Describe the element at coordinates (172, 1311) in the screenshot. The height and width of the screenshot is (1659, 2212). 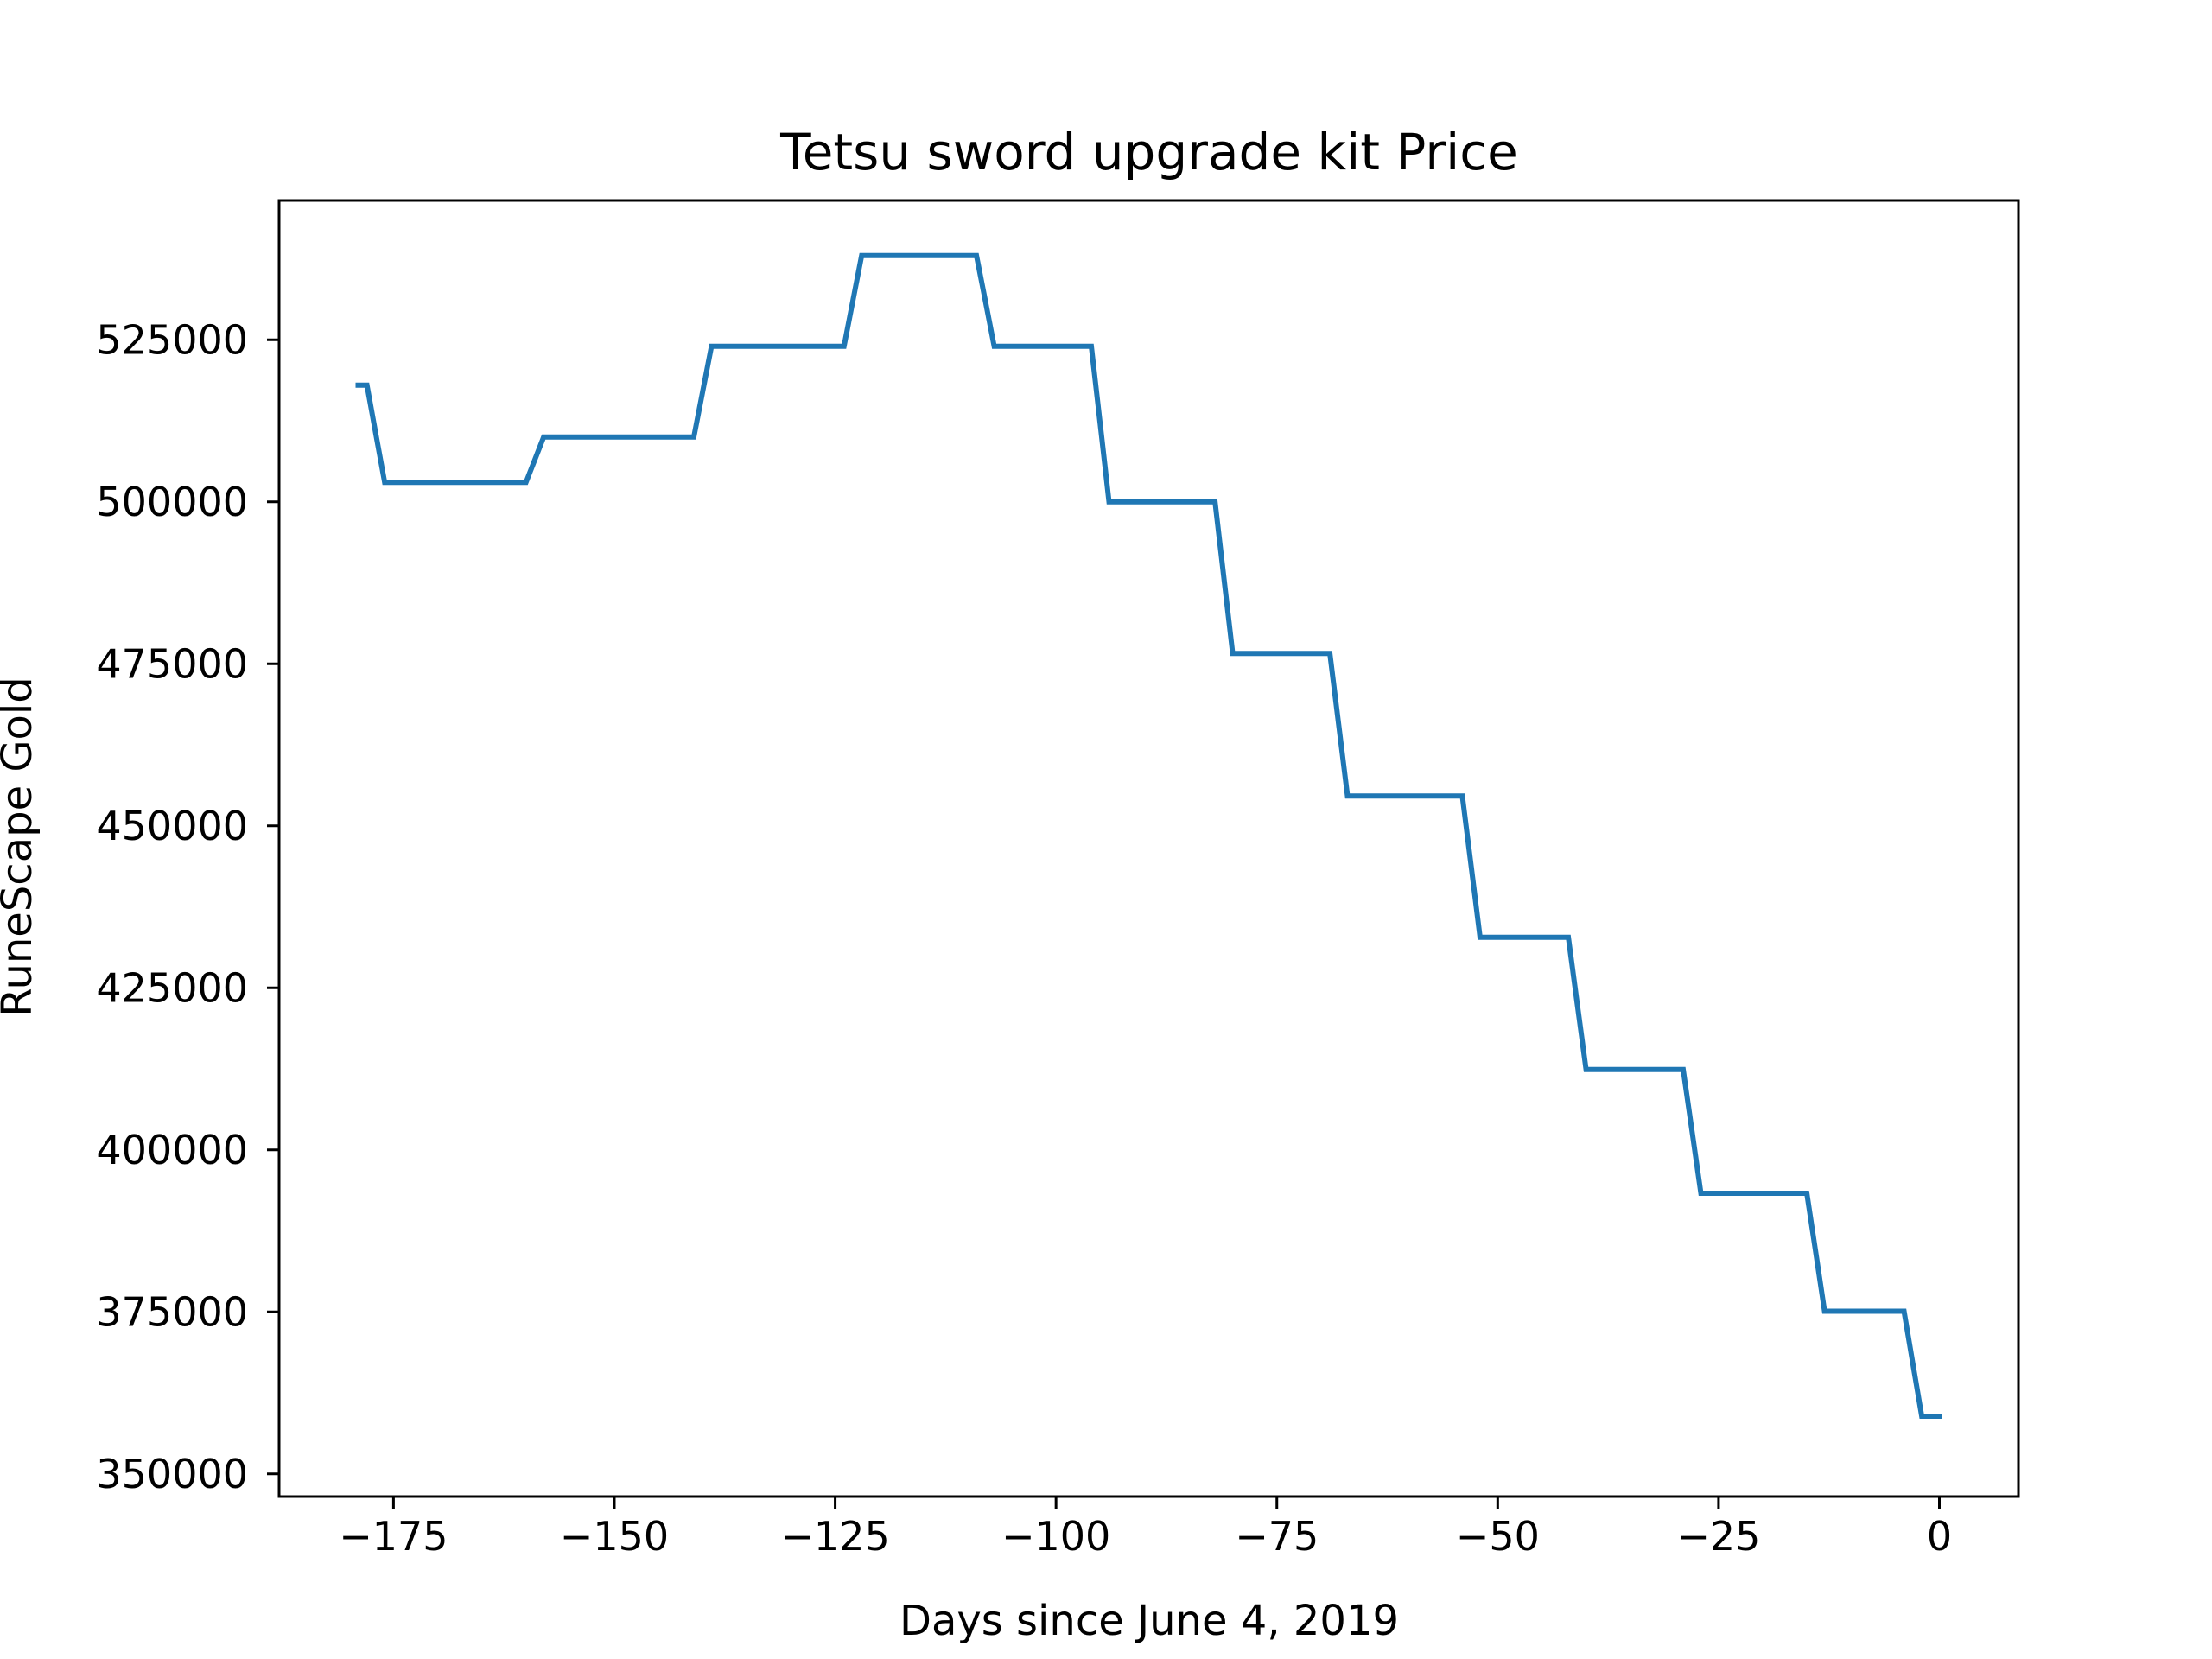
I see `y-tick-label: 375000` at that location.